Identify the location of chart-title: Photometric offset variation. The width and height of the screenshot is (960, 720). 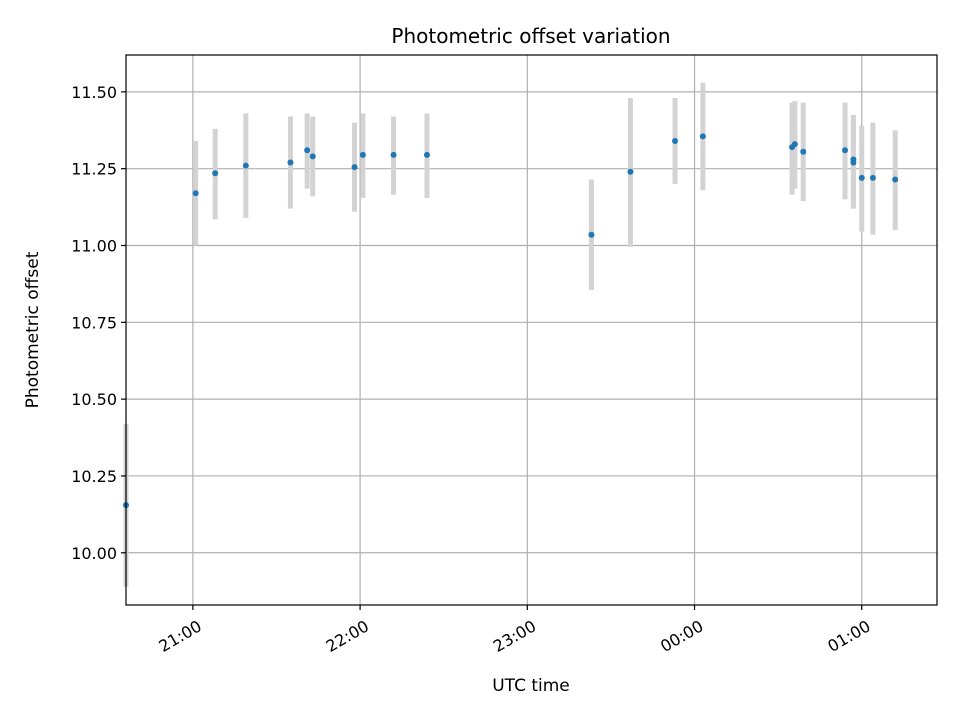
(530, 36).